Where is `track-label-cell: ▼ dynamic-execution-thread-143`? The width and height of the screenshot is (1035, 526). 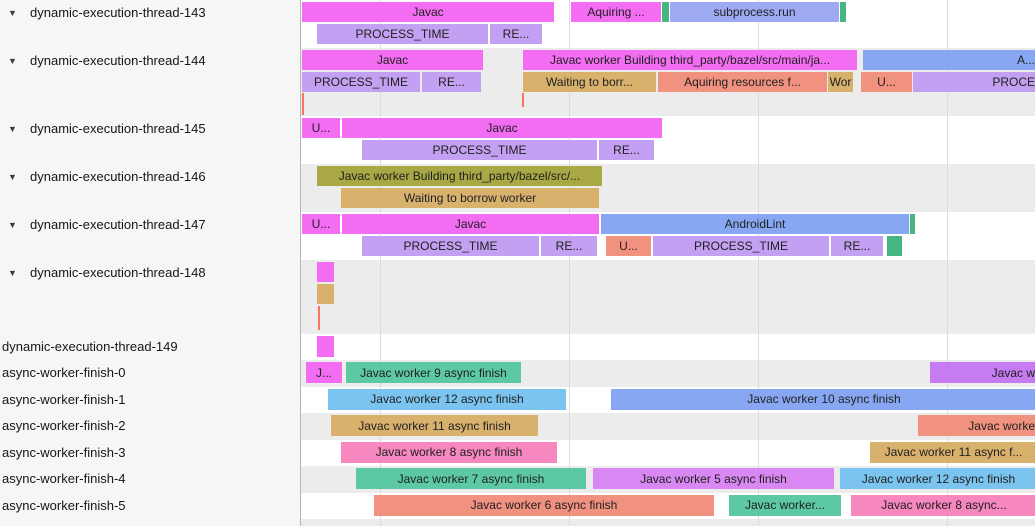 track-label-cell: ▼ dynamic-execution-thread-143 is located at coordinates (150, 24).